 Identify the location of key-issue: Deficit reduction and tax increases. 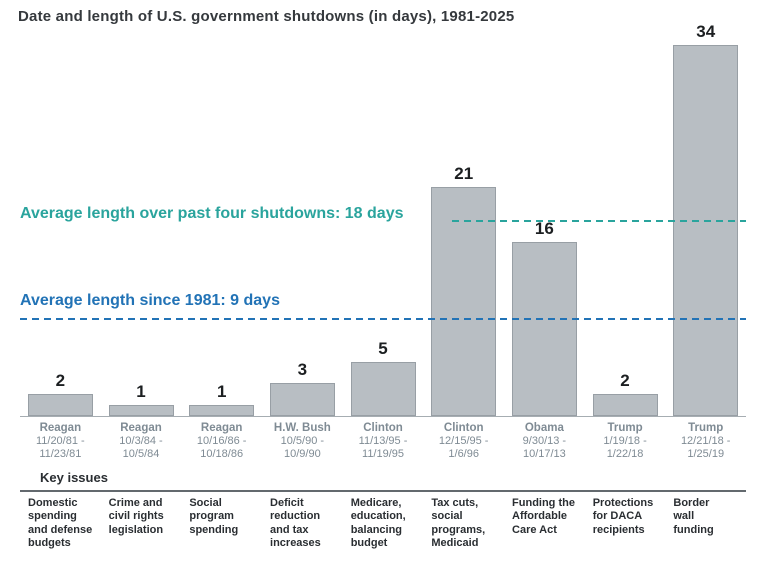
(295, 523).